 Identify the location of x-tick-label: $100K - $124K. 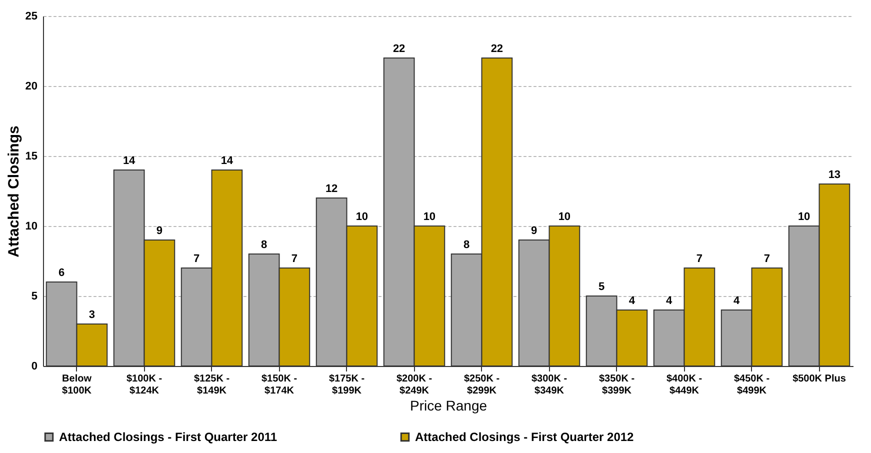
(144, 385).